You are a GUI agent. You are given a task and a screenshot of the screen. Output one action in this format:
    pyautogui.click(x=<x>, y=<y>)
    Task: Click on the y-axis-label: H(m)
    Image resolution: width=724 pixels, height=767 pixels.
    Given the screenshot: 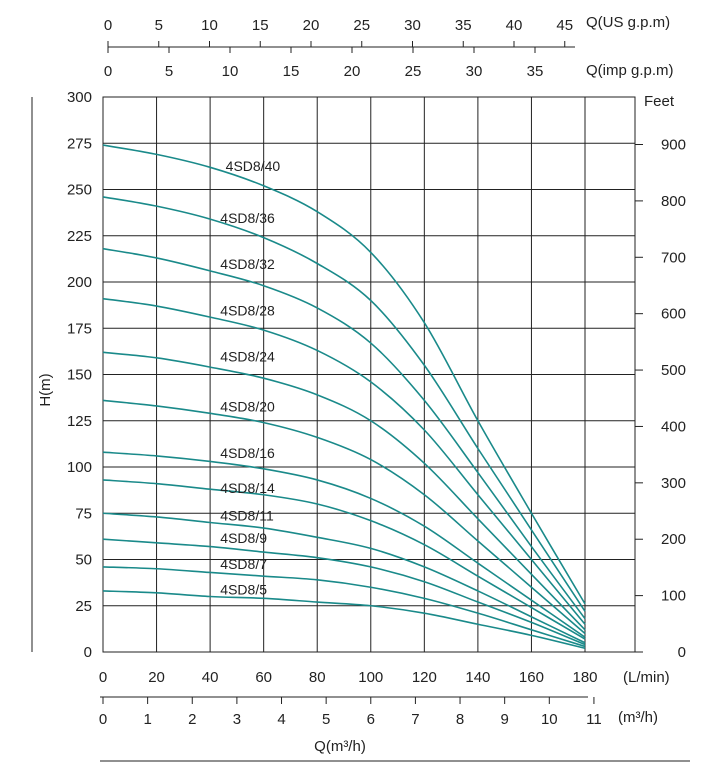 What is the action you would take?
    pyautogui.click(x=45, y=389)
    